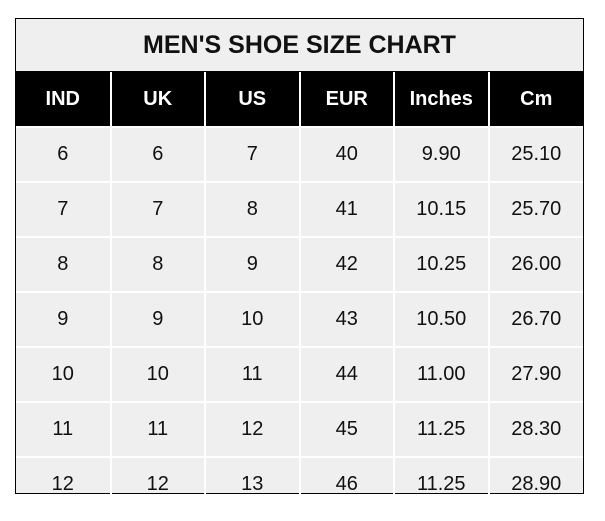 The image size is (605, 521). What do you see at coordinates (252, 99) in the screenshot?
I see `column-header: US` at bounding box center [252, 99].